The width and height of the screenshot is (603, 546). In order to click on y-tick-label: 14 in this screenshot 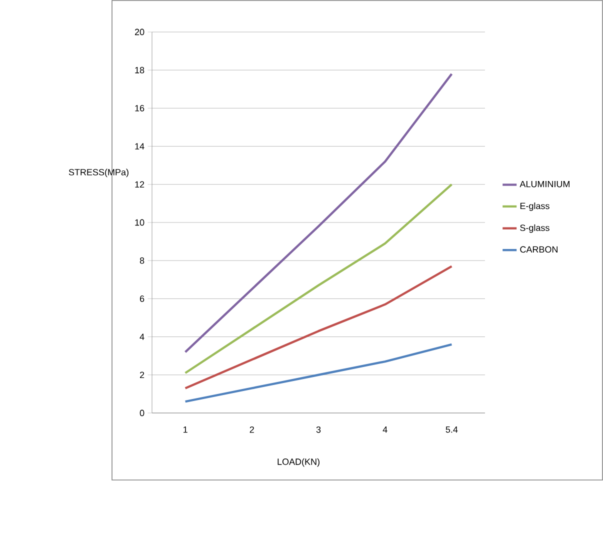, I will do `click(139, 146)`.